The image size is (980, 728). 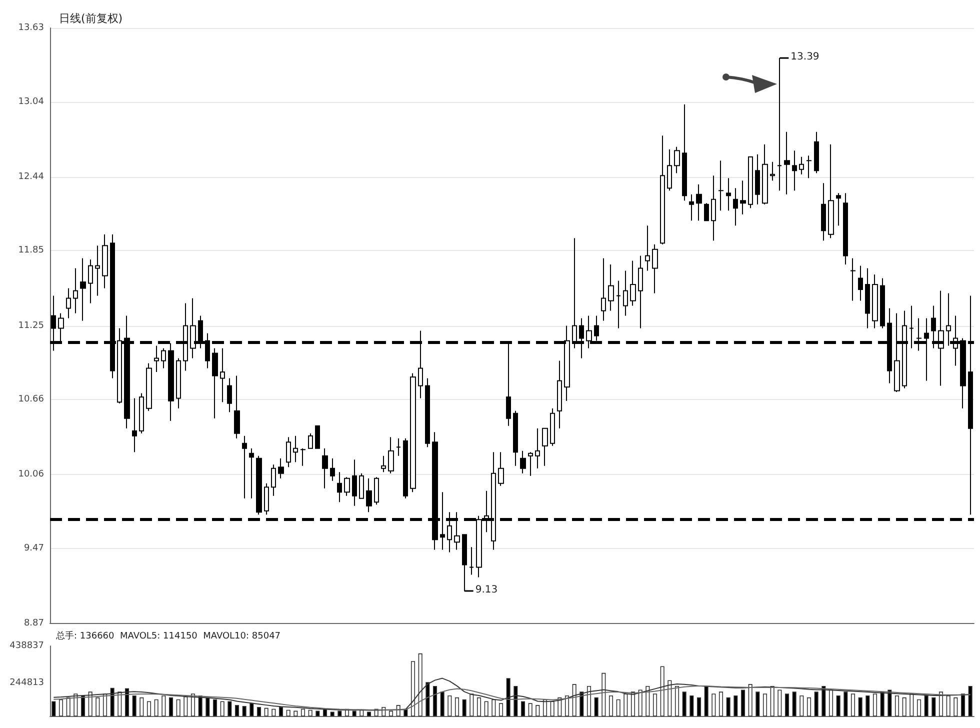 What do you see at coordinates (486, 590) in the screenshot?
I see `annotation: 9.13` at bounding box center [486, 590].